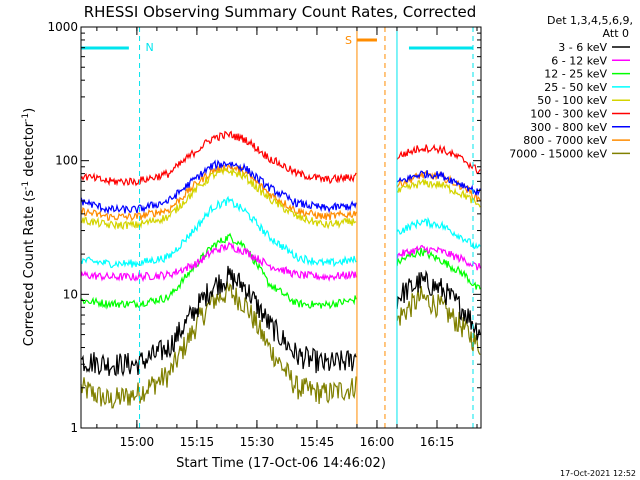 The image size is (640, 480). Describe the element at coordinates (590, 20) in the screenshot. I see `legend-header-line-1: Det 1,3,4,5,6,9,` at that location.